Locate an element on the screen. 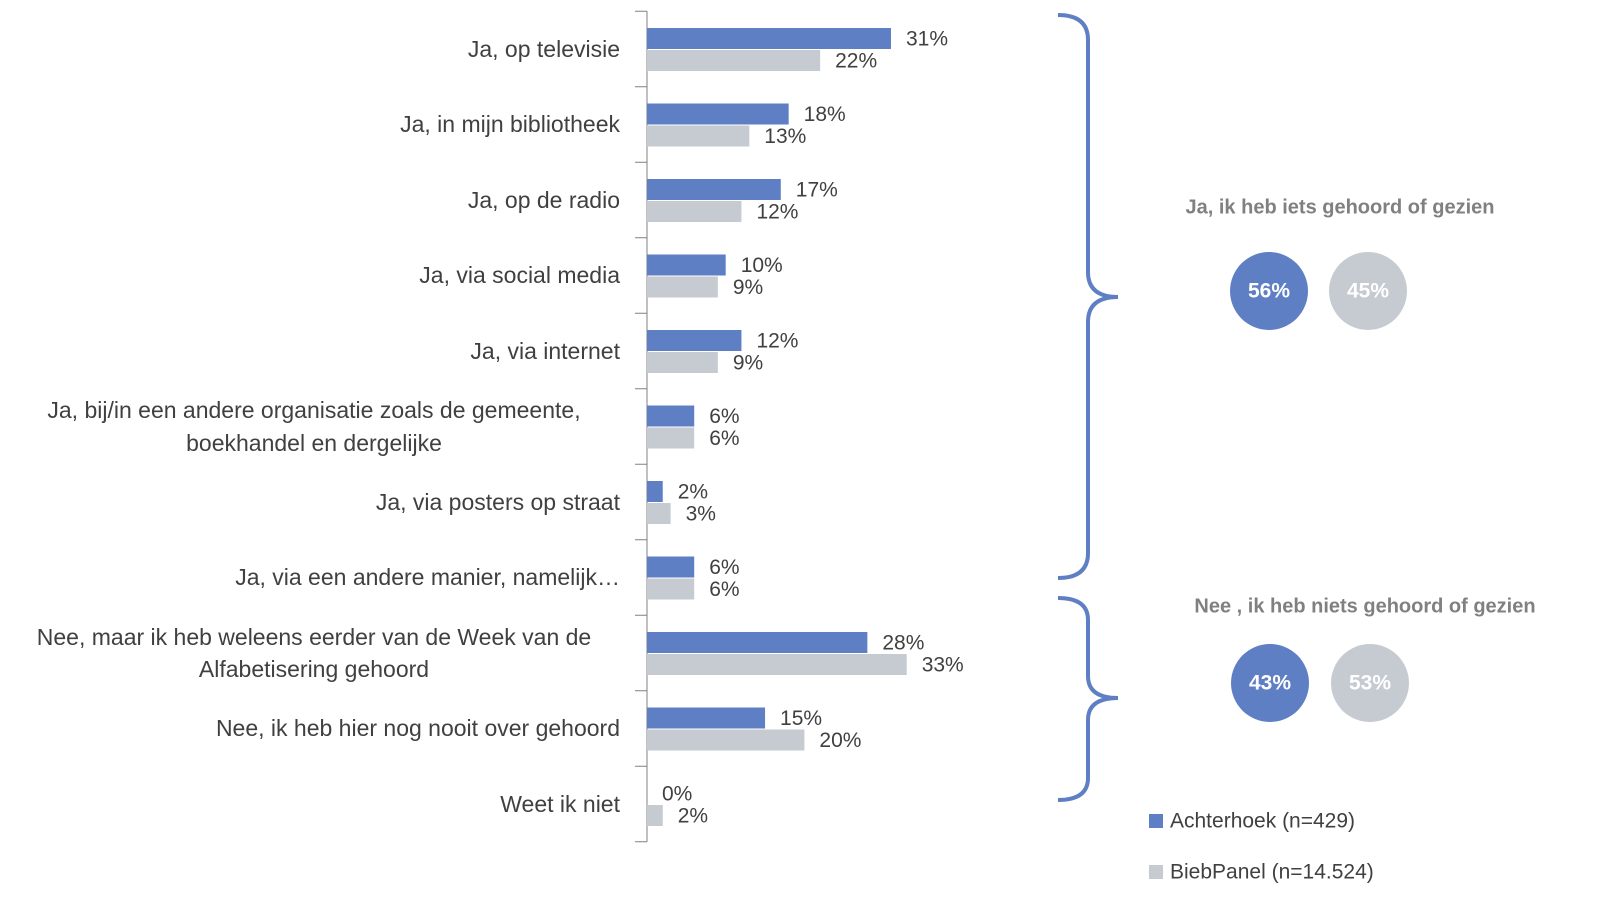 Image resolution: width=1601 pixels, height=904 pixels. data-label: 0% is located at coordinates (677, 794).